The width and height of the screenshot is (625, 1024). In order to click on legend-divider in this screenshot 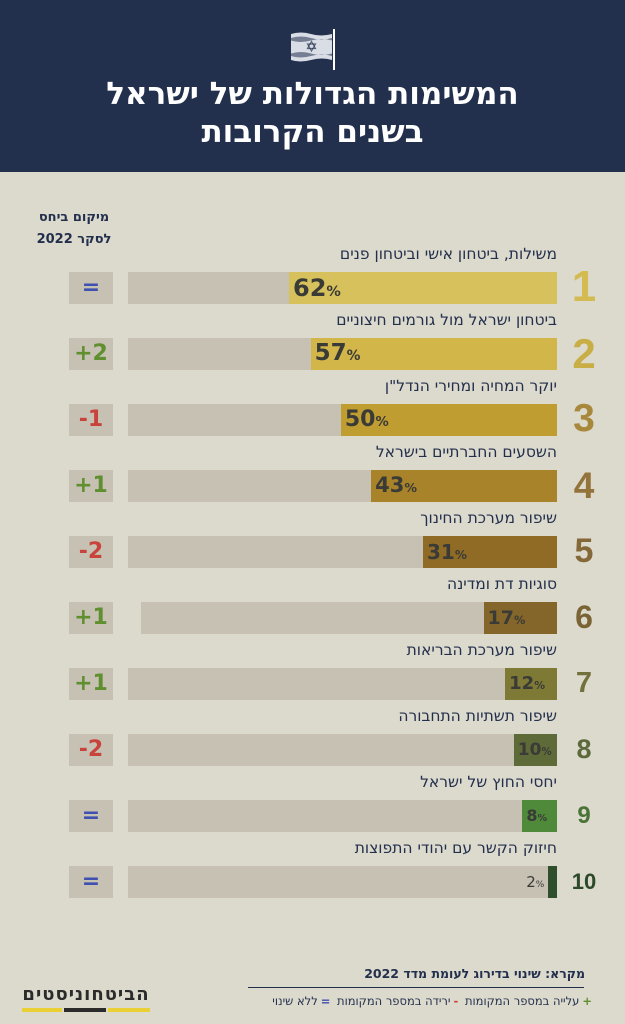, I will do `click(416, 987)`.